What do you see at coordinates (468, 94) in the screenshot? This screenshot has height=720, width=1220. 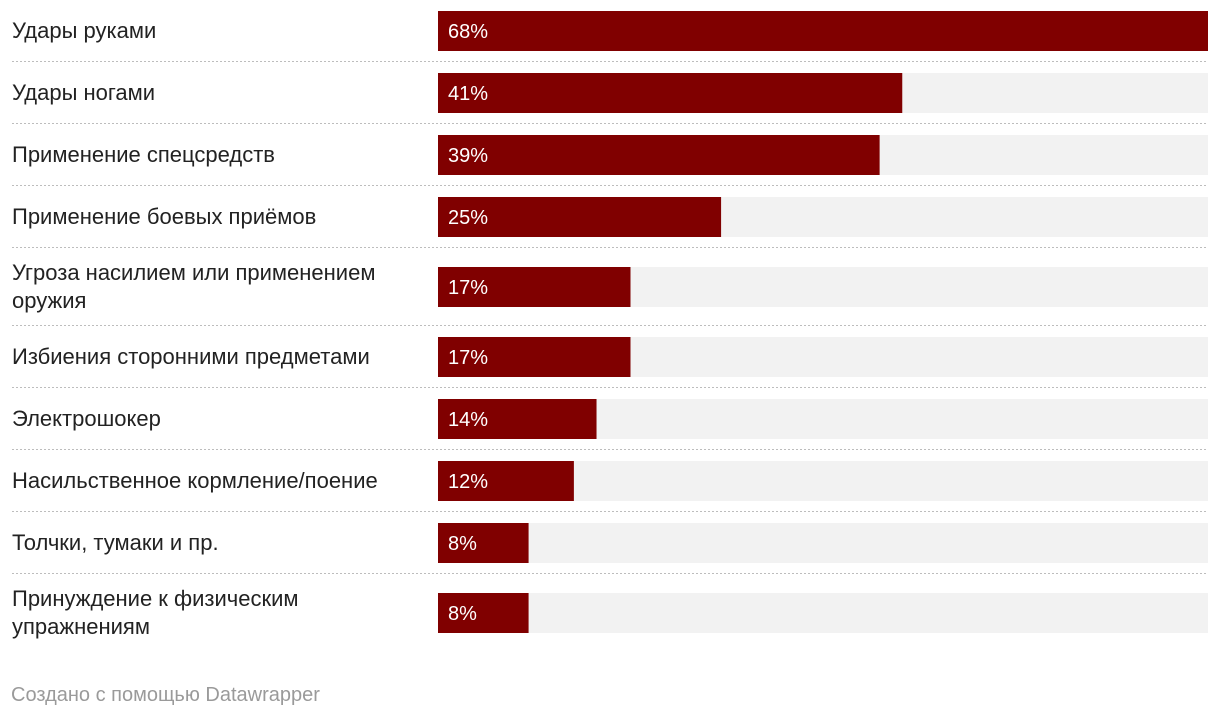 I see `value-label: 41%` at bounding box center [468, 94].